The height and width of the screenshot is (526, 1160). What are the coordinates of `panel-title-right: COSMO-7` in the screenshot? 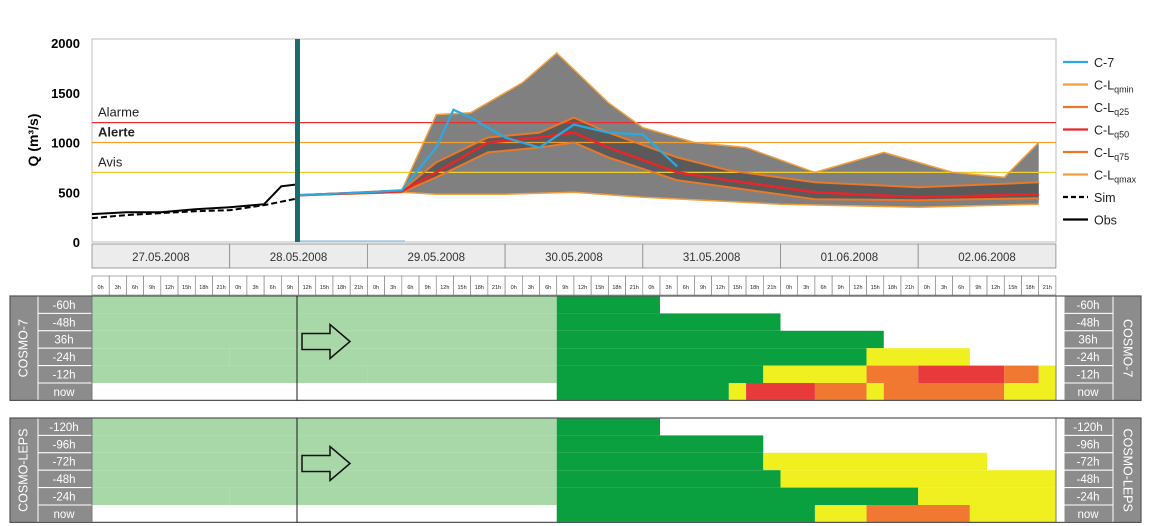 It's located at (1128, 348).